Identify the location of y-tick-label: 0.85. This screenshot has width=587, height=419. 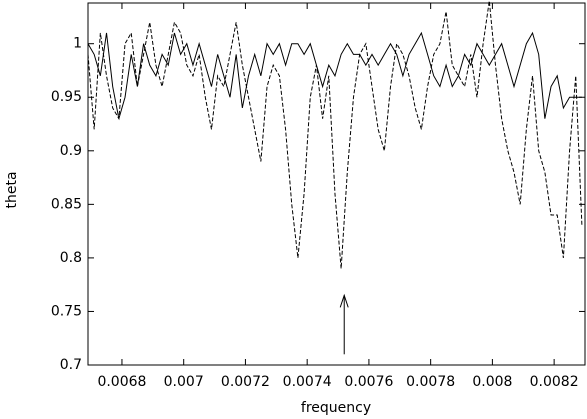
(66, 204).